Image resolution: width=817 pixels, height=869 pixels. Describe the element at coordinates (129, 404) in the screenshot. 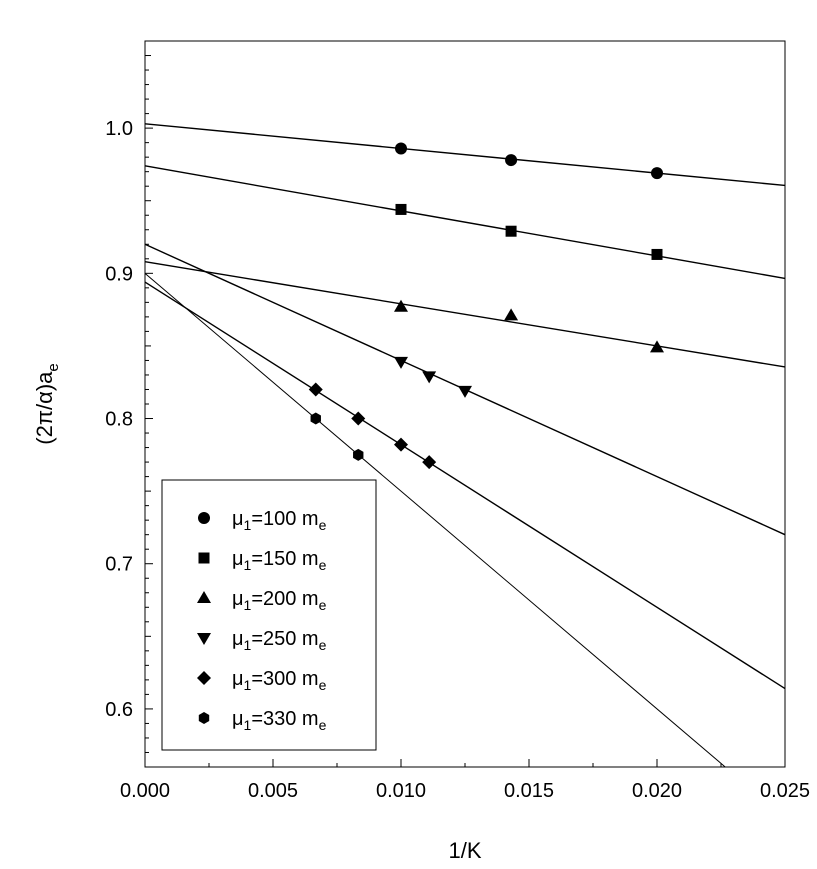

I see `y-axis: 0.6 0.7 0.8 0.9 1.0` at that location.